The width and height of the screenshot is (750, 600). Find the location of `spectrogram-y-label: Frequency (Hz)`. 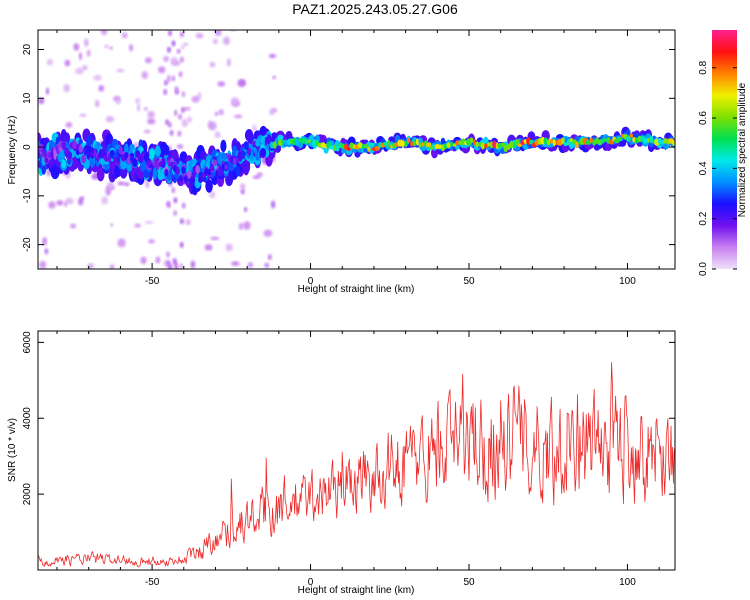

spectrogram-y-label: Frequency (Hz) is located at coordinates (12, 150).